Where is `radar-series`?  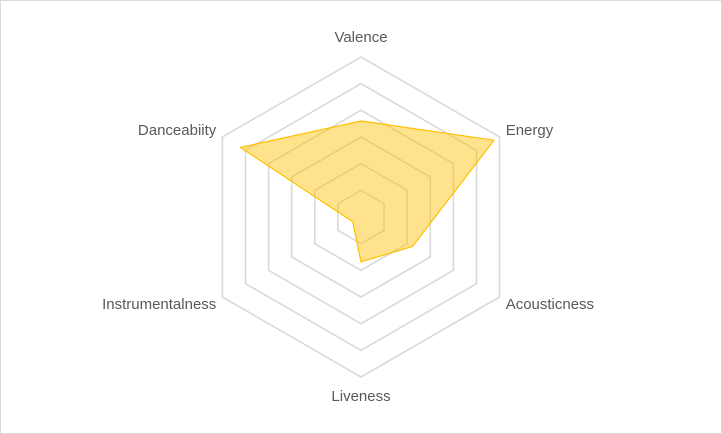 radar-series is located at coordinates (367, 191).